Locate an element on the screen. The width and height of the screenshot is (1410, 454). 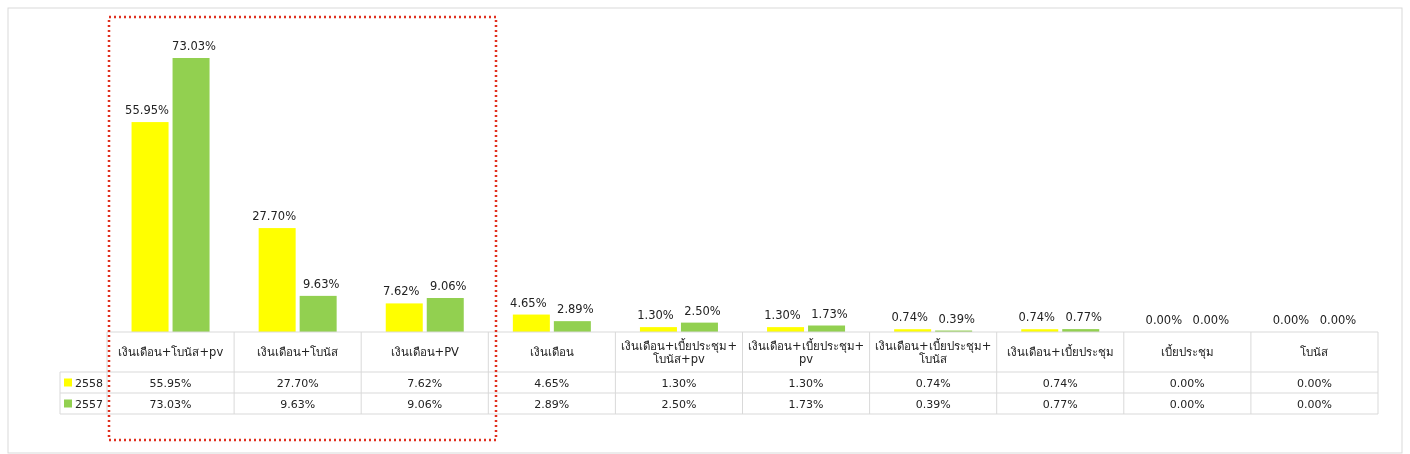
data-label: 27.70% is located at coordinates (297, 383).